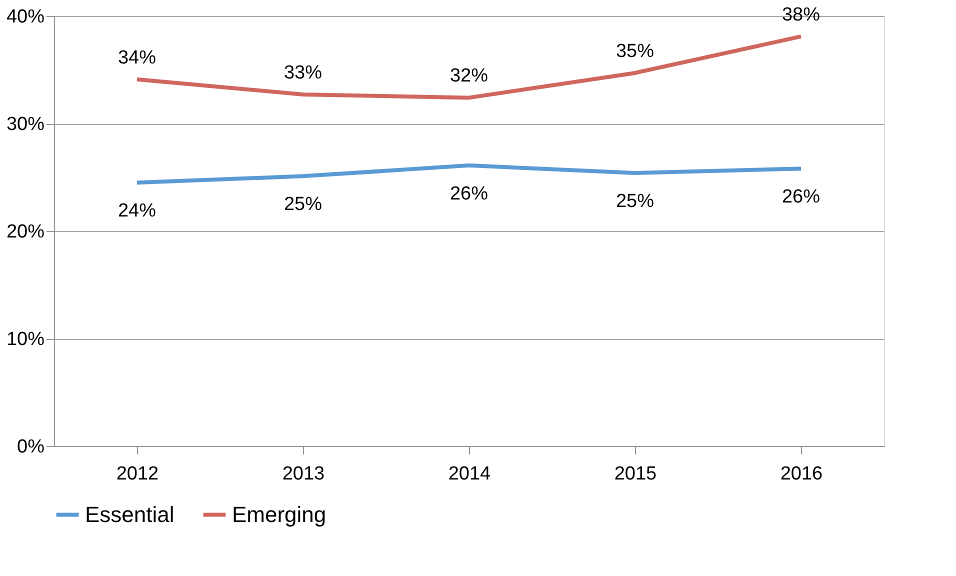  Describe the element at coordinates (801, 15) in the screenshot. I see `data-label: 38%` at that location.